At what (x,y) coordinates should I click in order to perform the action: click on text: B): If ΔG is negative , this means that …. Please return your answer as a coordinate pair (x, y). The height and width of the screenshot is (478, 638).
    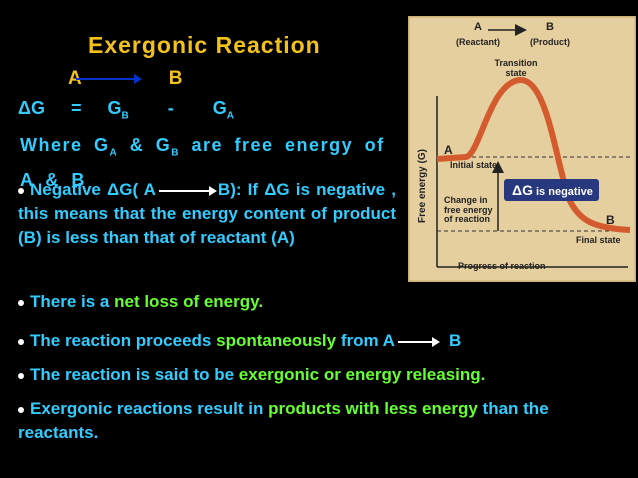
    Looking at the image, I should click on (207, 213).